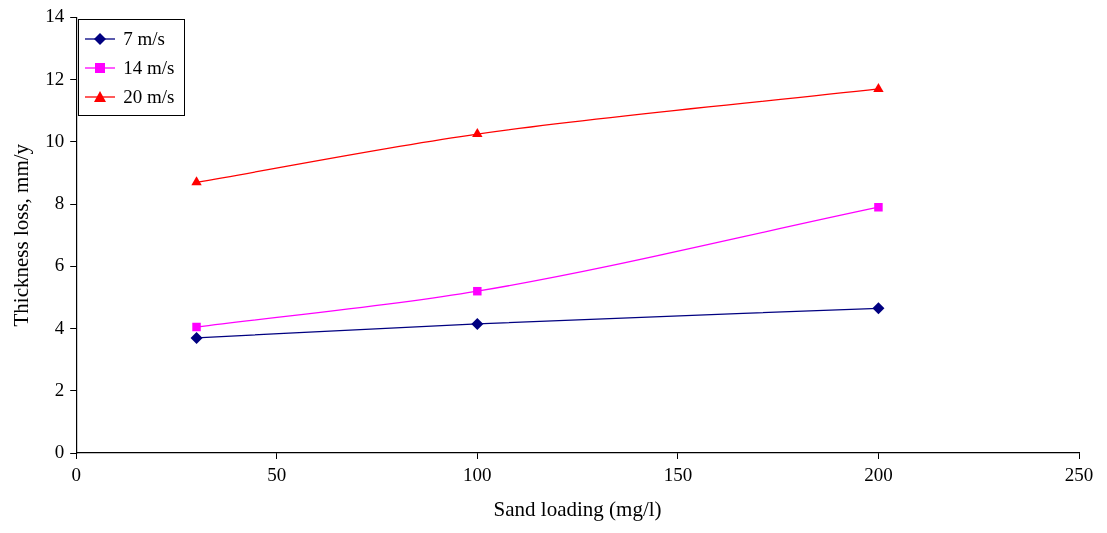 The image size is (1107, 533). What do you see at coordinates (477, 475) in the screenshot?
I see `x-tick-label: 100` at bounding box center [477, 475].